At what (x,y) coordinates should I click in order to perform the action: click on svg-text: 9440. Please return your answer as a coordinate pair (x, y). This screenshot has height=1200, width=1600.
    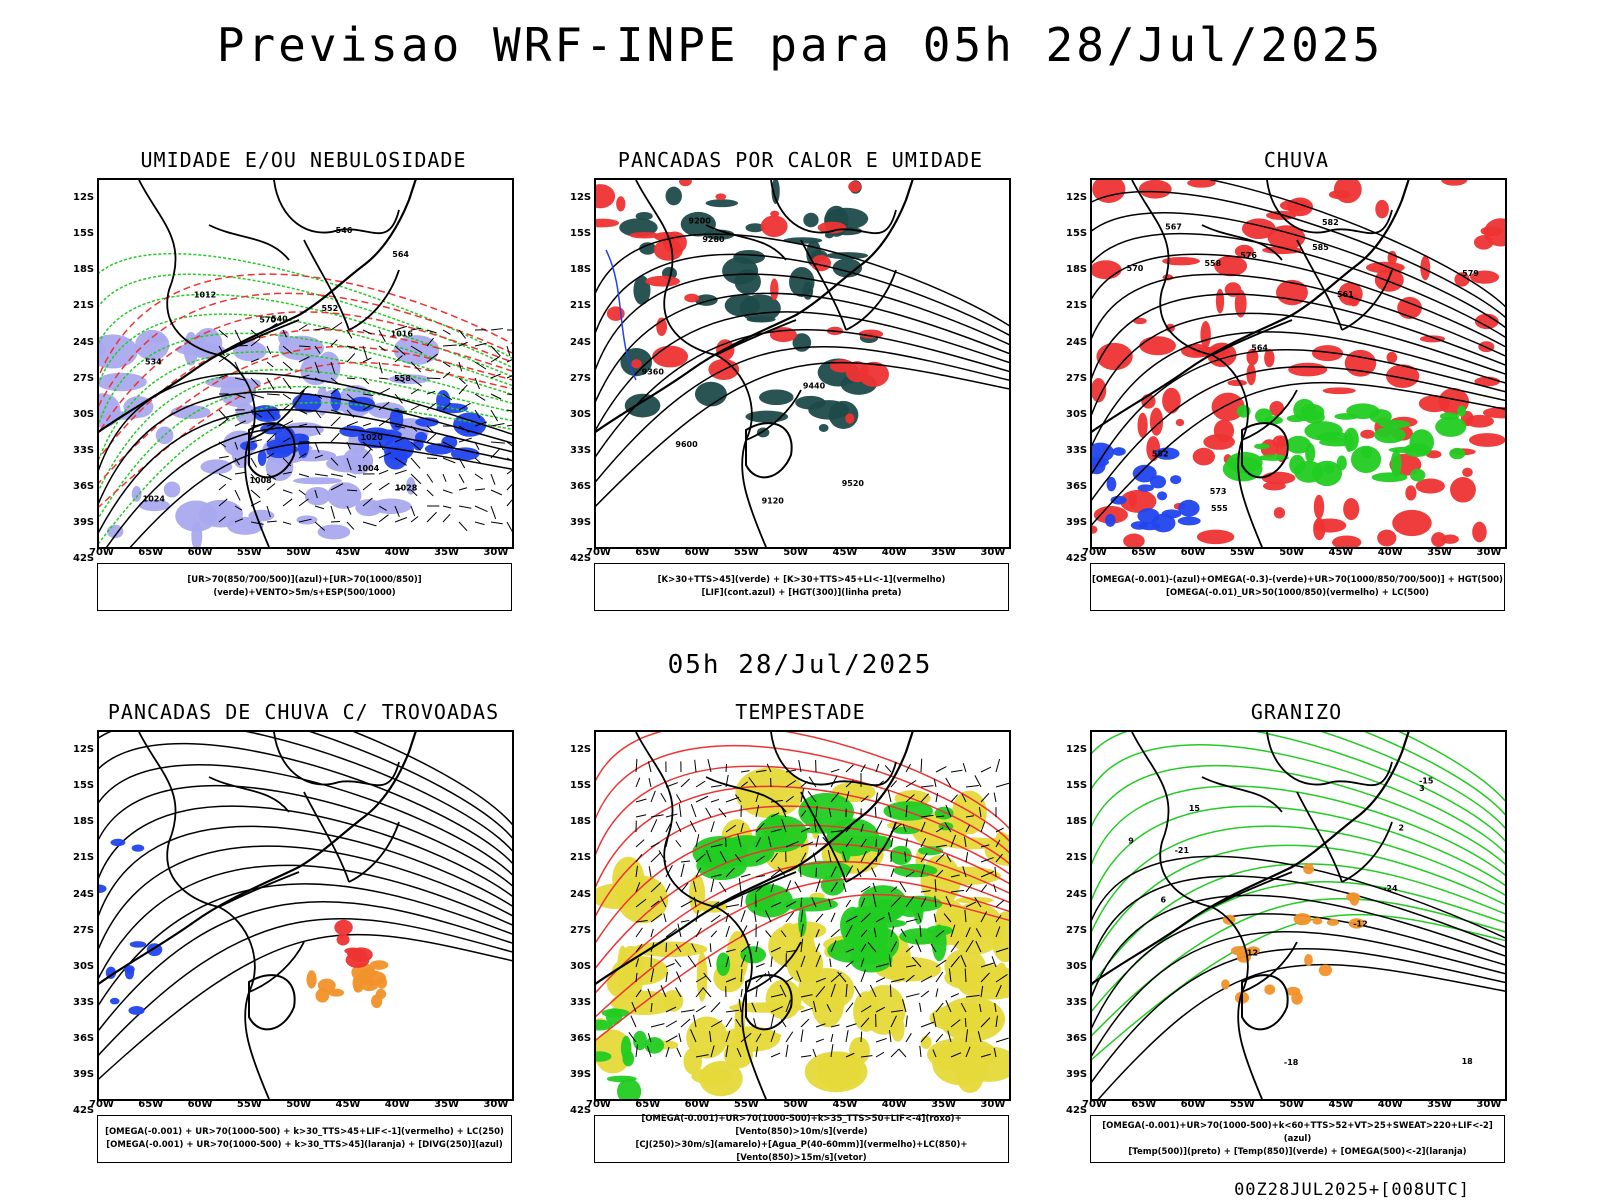
    Looking at the image, I should click on (814, 386).